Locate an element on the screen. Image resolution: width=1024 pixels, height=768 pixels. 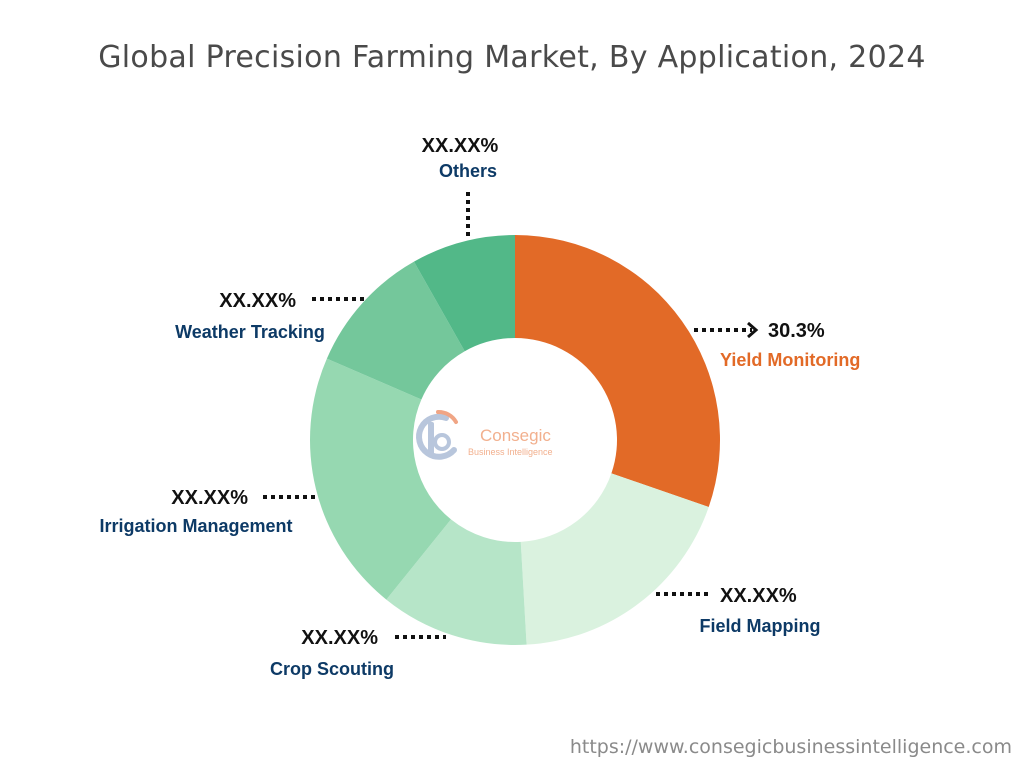
slice-field-mapping is located at coordinates (614, 559).